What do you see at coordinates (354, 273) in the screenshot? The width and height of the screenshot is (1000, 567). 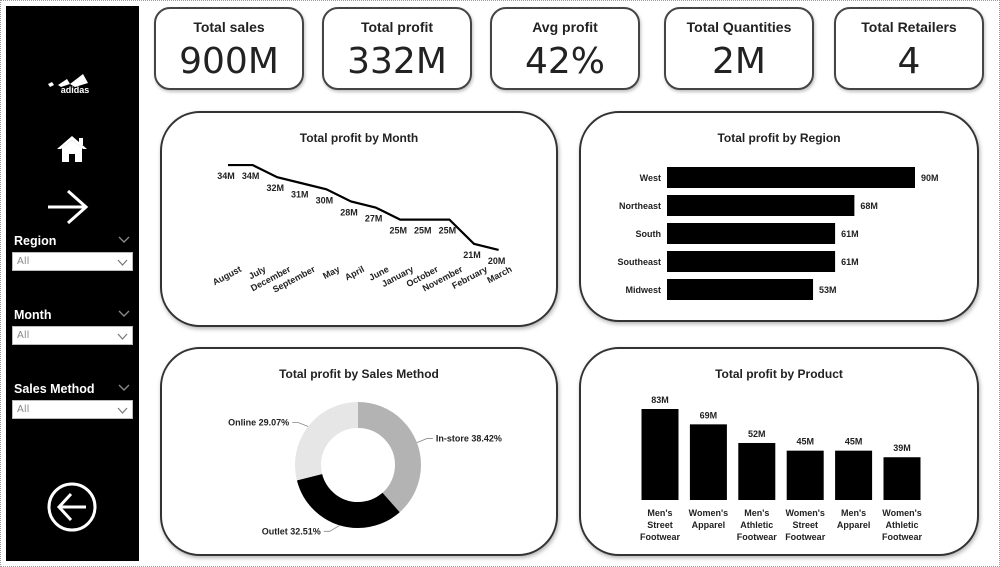 I see `x-tick-label: April` at bounding box center [354, 273].